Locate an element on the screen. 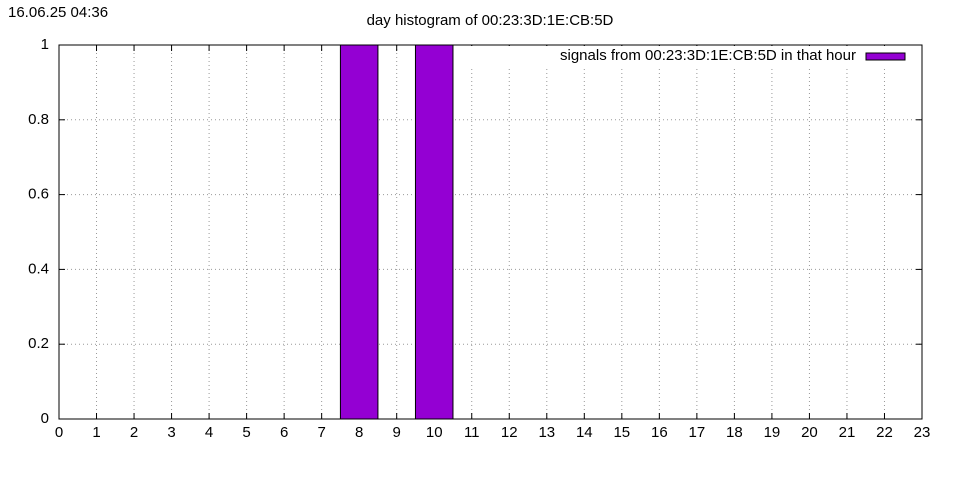 Image resolution: width=960 pixels, height=480 pixels. timestamp: 16.06.25 04:36 is located at coordinates (58, 12).